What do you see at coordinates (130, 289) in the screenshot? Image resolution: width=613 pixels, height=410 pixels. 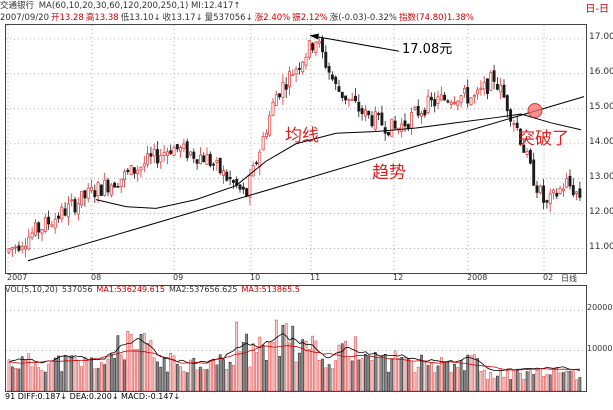 I see `volume-header-field: MA1:536249.615` at bounding box center [130, 289].